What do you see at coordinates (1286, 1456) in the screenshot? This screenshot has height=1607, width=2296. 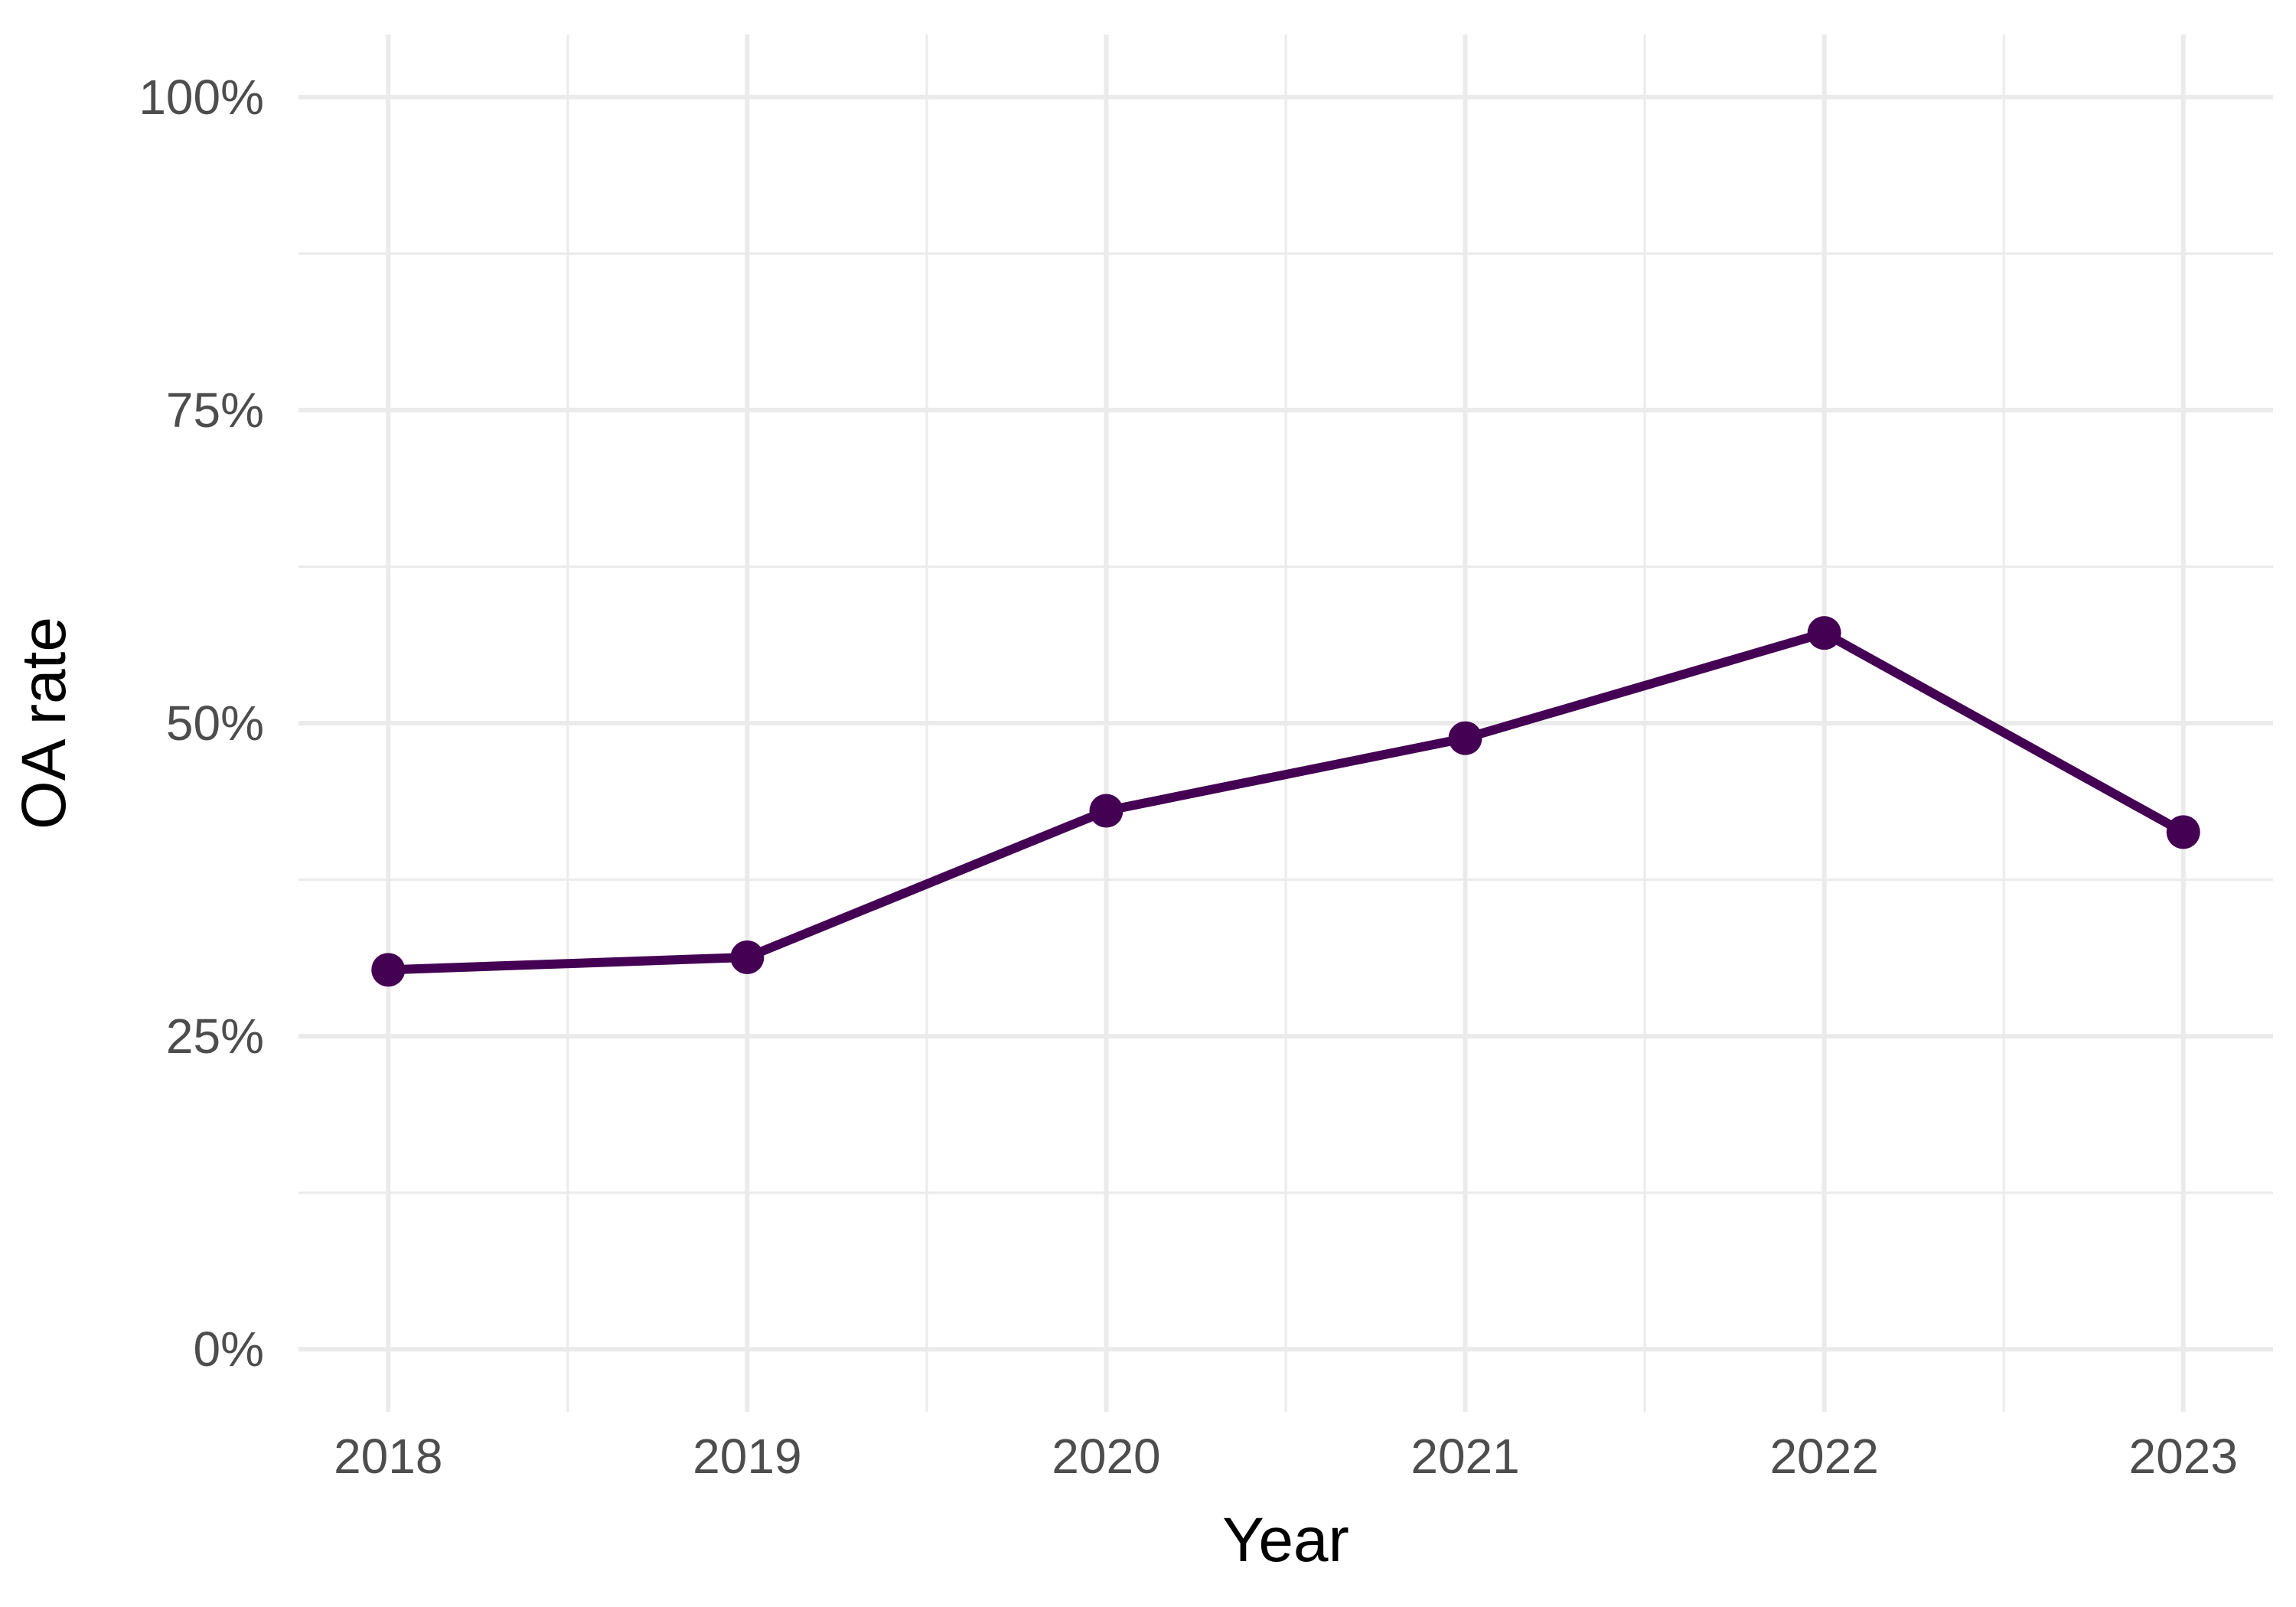 I see `x-axis-ticks: 2018 2019 2020 2021 2022 2023` at bounding box center [1286, 1456].